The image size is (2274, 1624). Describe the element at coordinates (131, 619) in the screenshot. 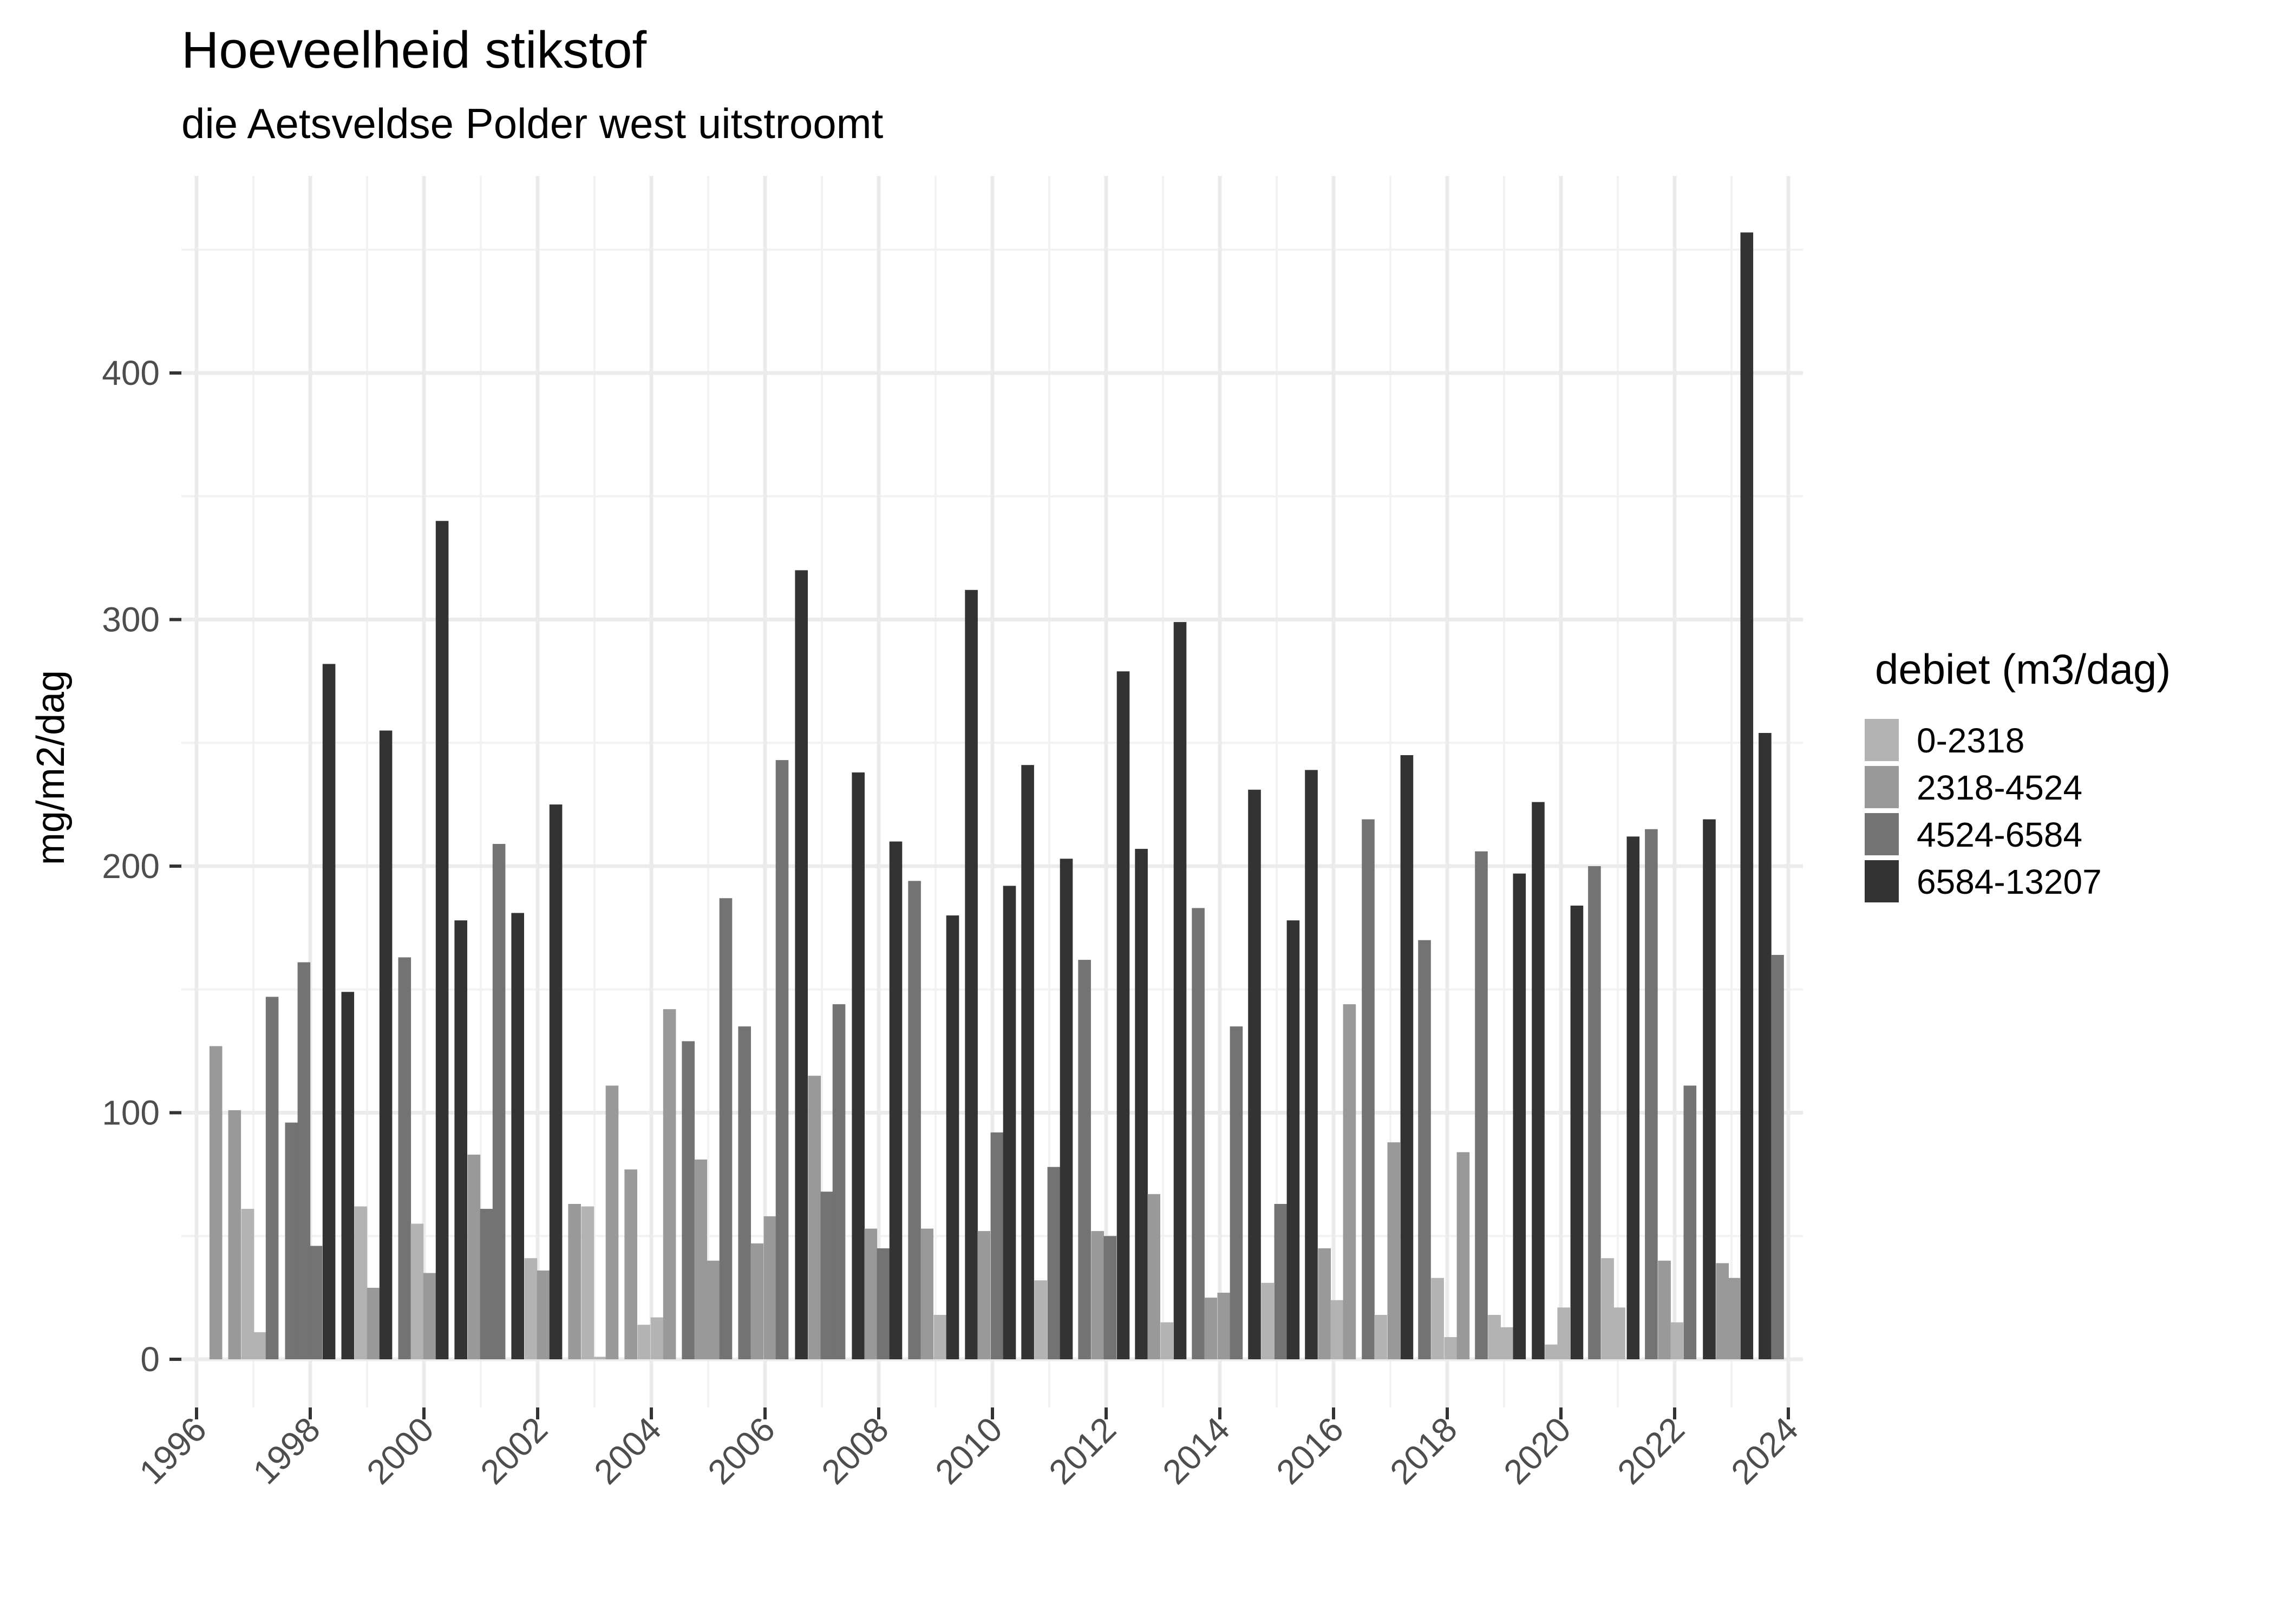

I see `y-tick-label: 300` at that location.